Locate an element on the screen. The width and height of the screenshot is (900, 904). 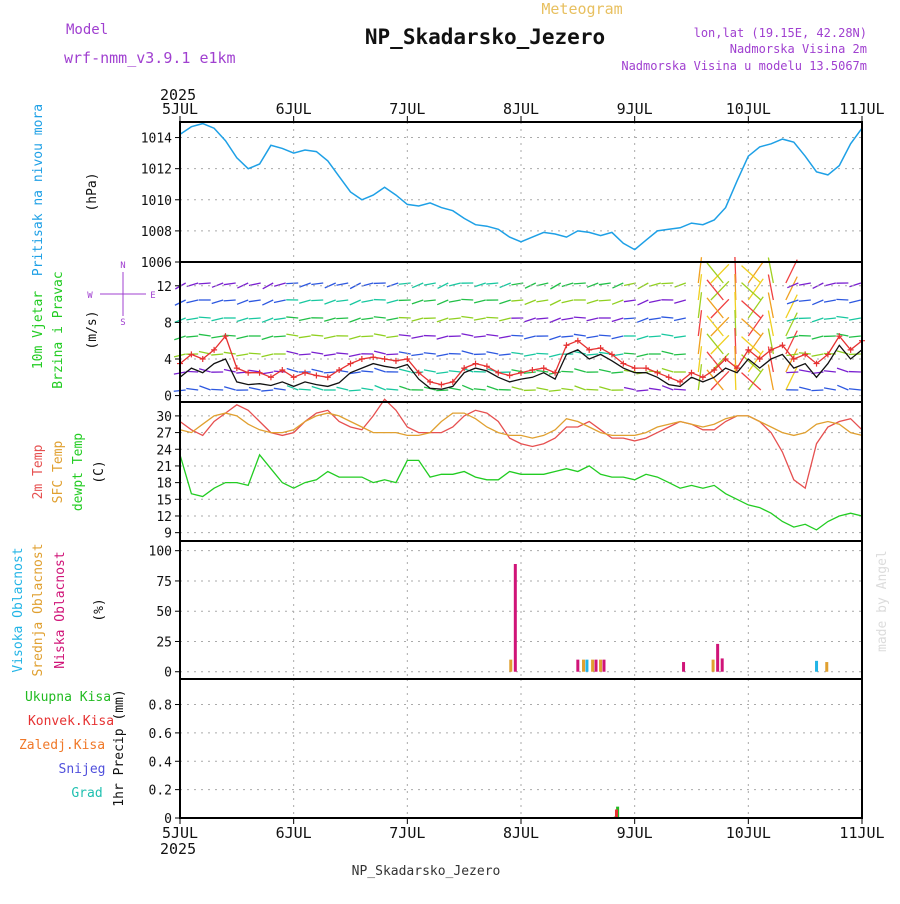
x-tick-label-top: 5JUL is located at coordinates (180, 109).